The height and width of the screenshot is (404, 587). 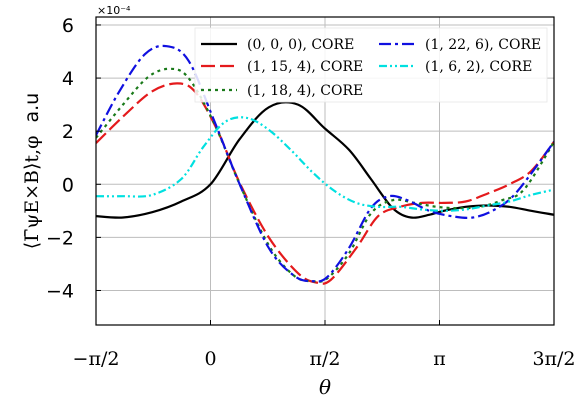 I want to click on y-axis-unit: a.u, so click(x=32, y=108).